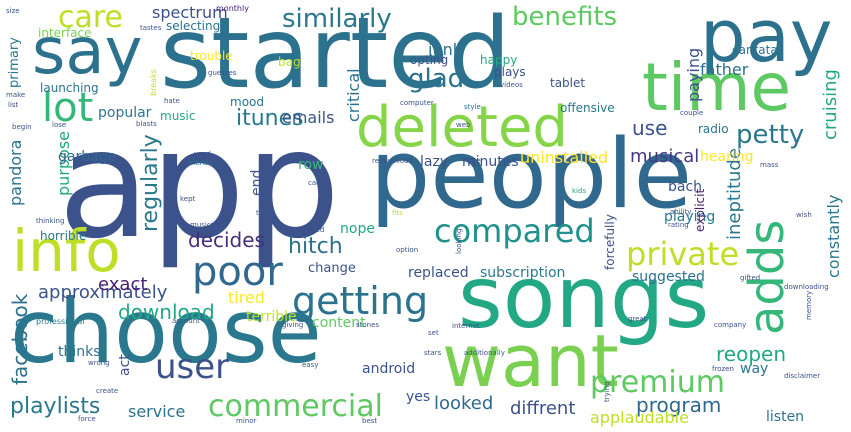  I want to click on word: applaudable, so click(639, 417).